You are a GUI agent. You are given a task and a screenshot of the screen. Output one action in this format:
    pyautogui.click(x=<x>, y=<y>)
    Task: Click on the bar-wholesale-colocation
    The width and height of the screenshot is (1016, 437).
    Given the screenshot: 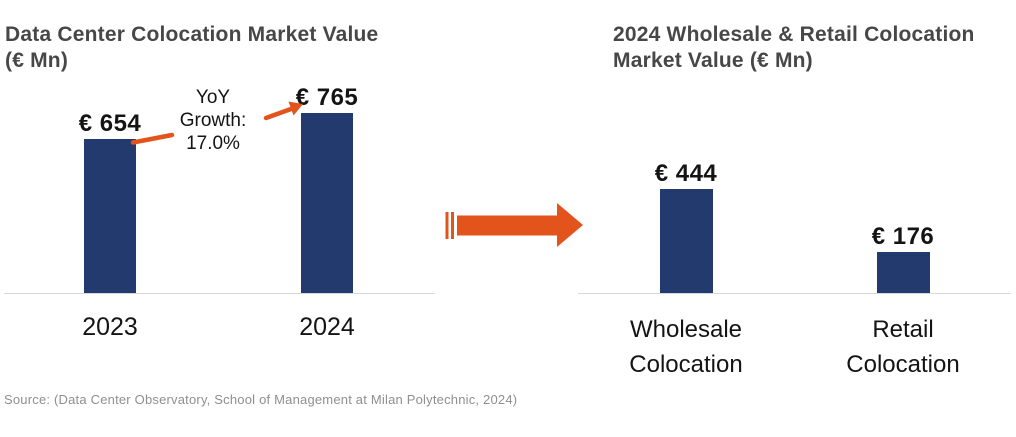 What is the action you would take?
    pyautogui.click(x=686, y=240)
    